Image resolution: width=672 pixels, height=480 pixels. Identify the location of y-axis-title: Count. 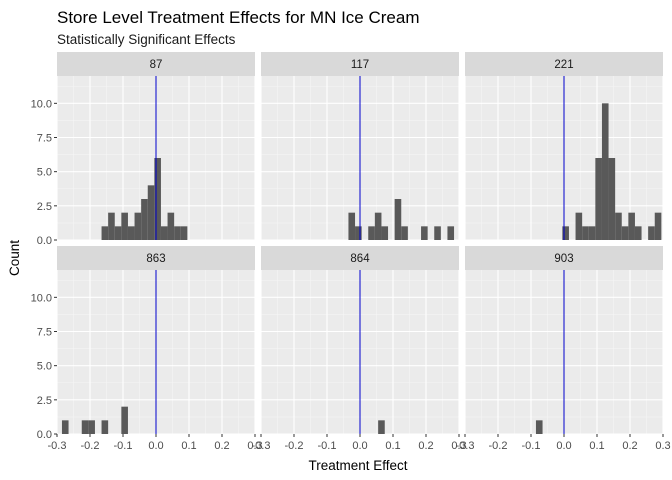
(14, 258).